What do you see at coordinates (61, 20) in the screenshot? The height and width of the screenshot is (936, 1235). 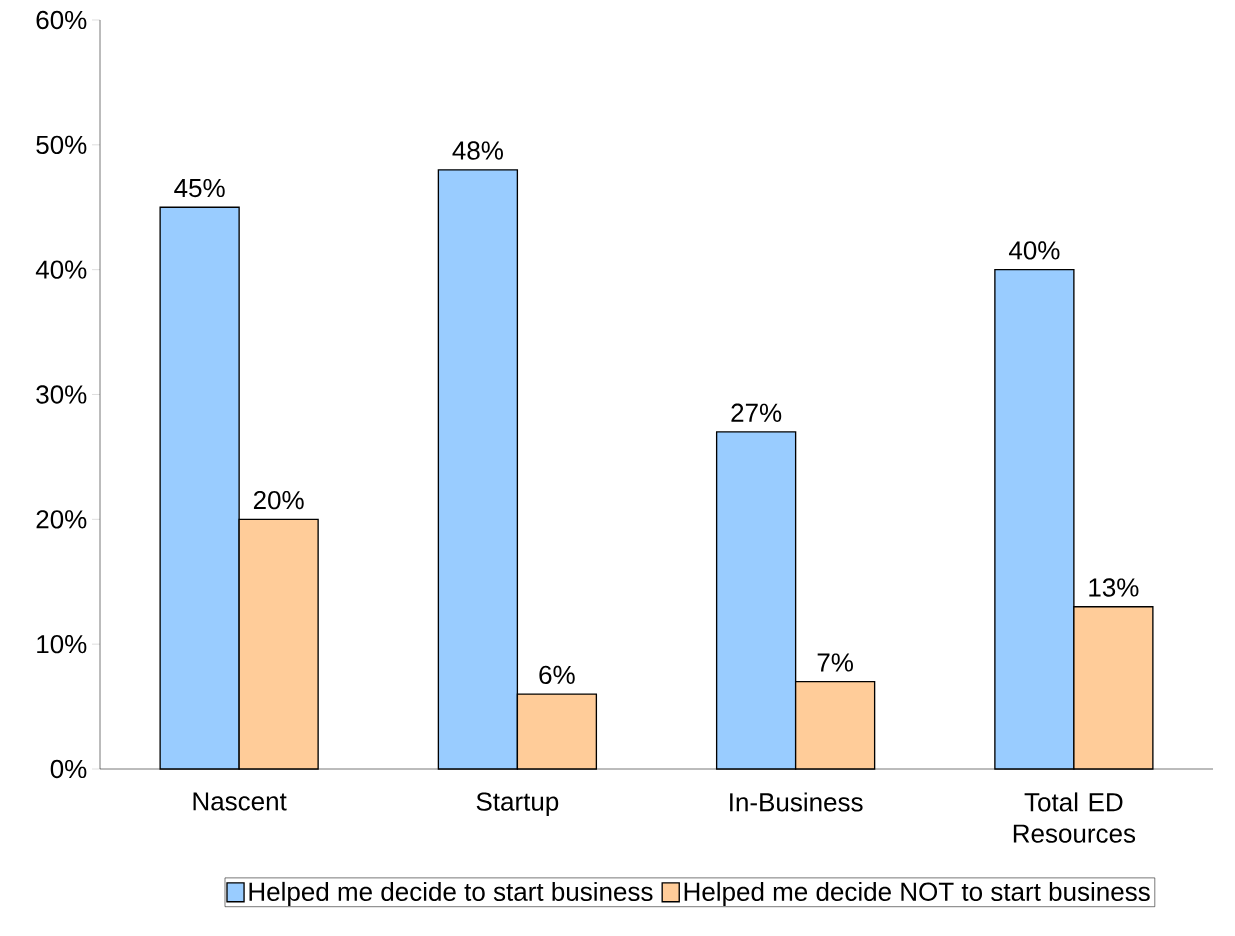 I see `y-tick-label: 60%` at bounding box center [61, 20].